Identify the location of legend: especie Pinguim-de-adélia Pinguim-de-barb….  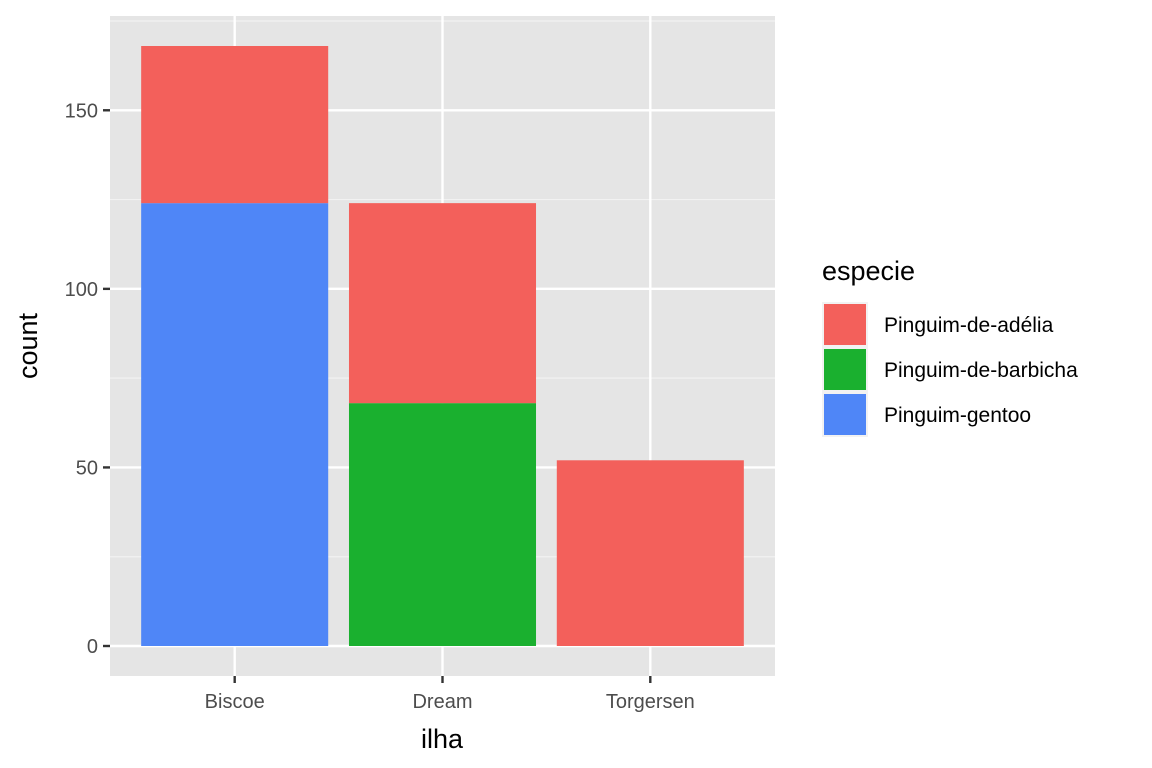
(950, 346).